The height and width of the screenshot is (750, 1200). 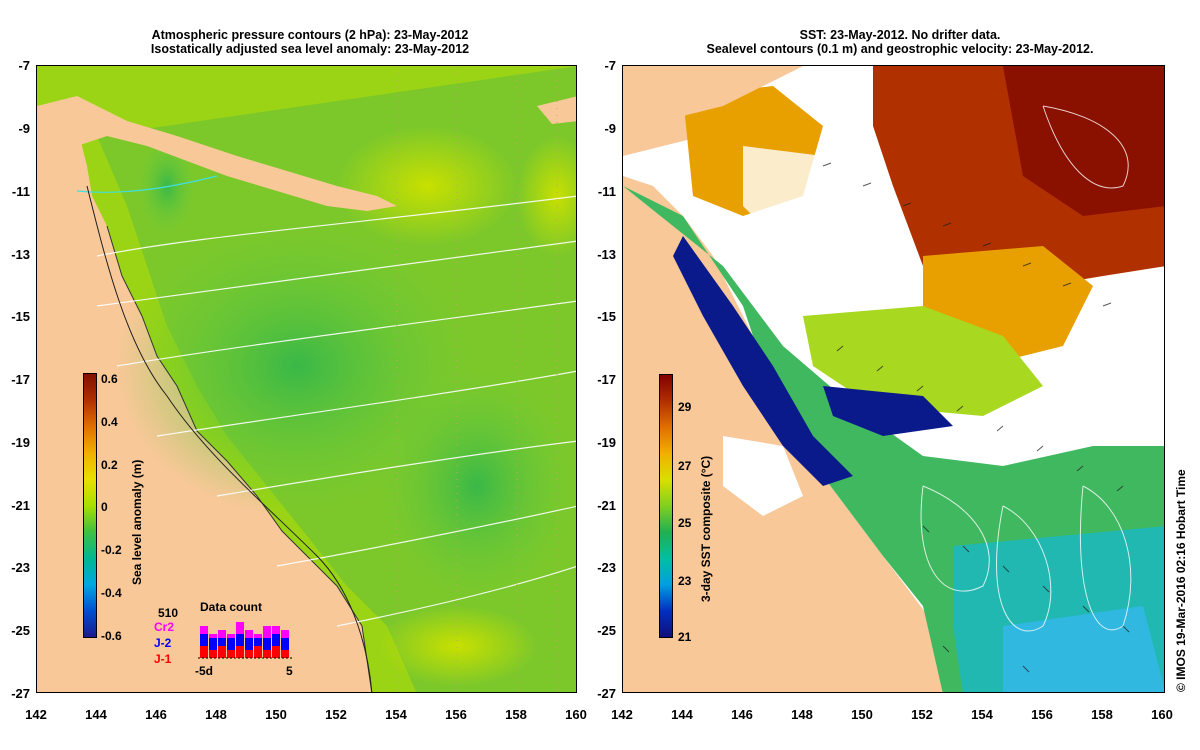 What do you see at coordinates (685, 466) in the screenshot?
I see `sst-colorbar-tick: 27` at bounding box center [685, 466].